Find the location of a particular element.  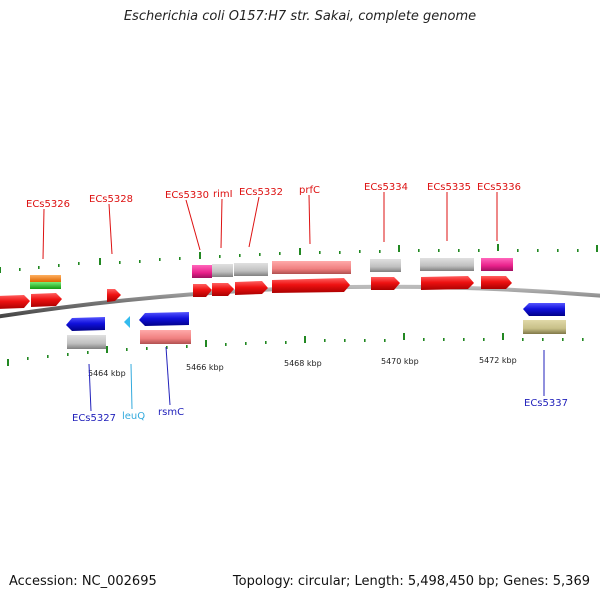

forward-upper-features is located at coordinates (271, 273).